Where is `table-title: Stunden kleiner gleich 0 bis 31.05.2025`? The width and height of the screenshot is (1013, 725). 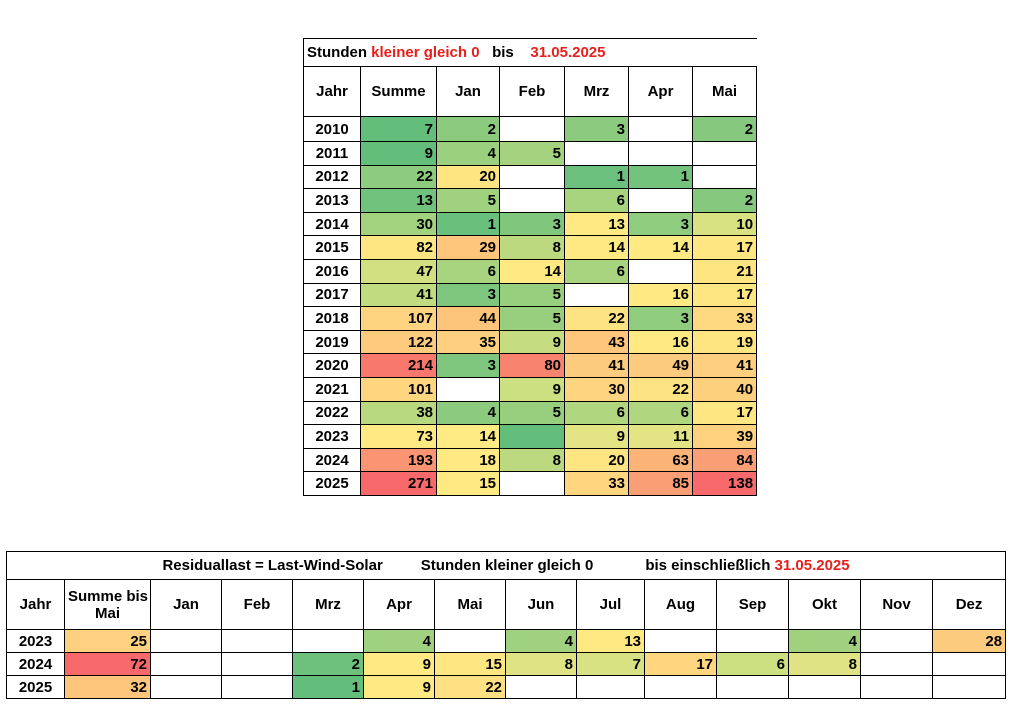 table-title: Stunden kleiner gleich 0 bis 31.05.2025 is located at coordinates (529, 52).